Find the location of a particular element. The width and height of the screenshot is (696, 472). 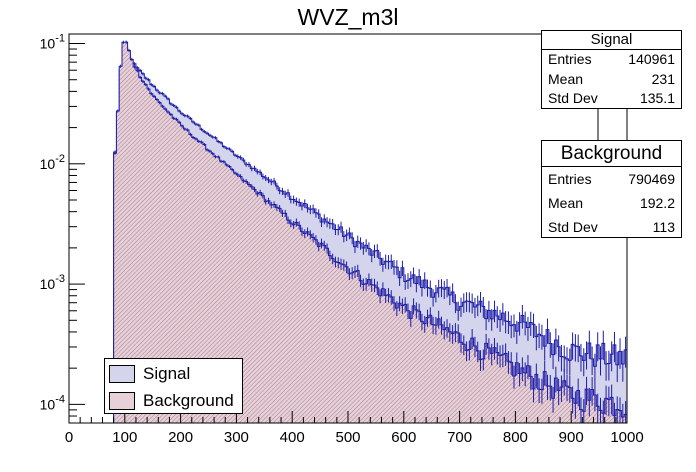

x-tick-label: 800 is located at coordinates (515, 437).